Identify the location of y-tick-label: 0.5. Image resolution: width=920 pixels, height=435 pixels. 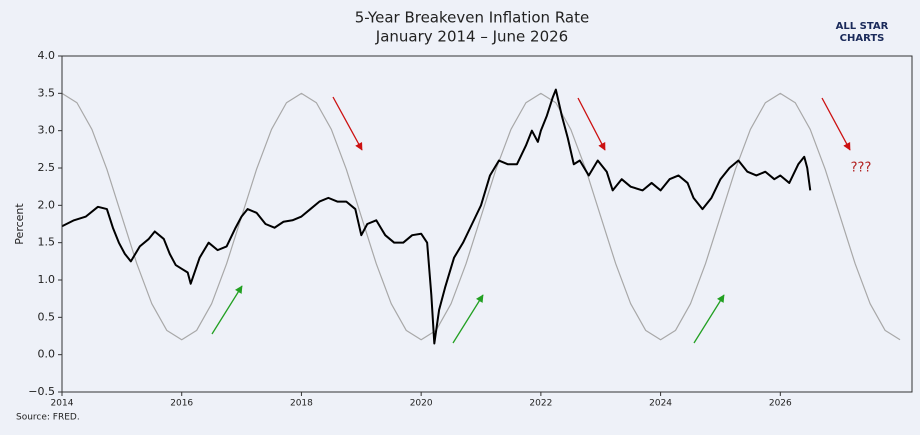
(47, 316).